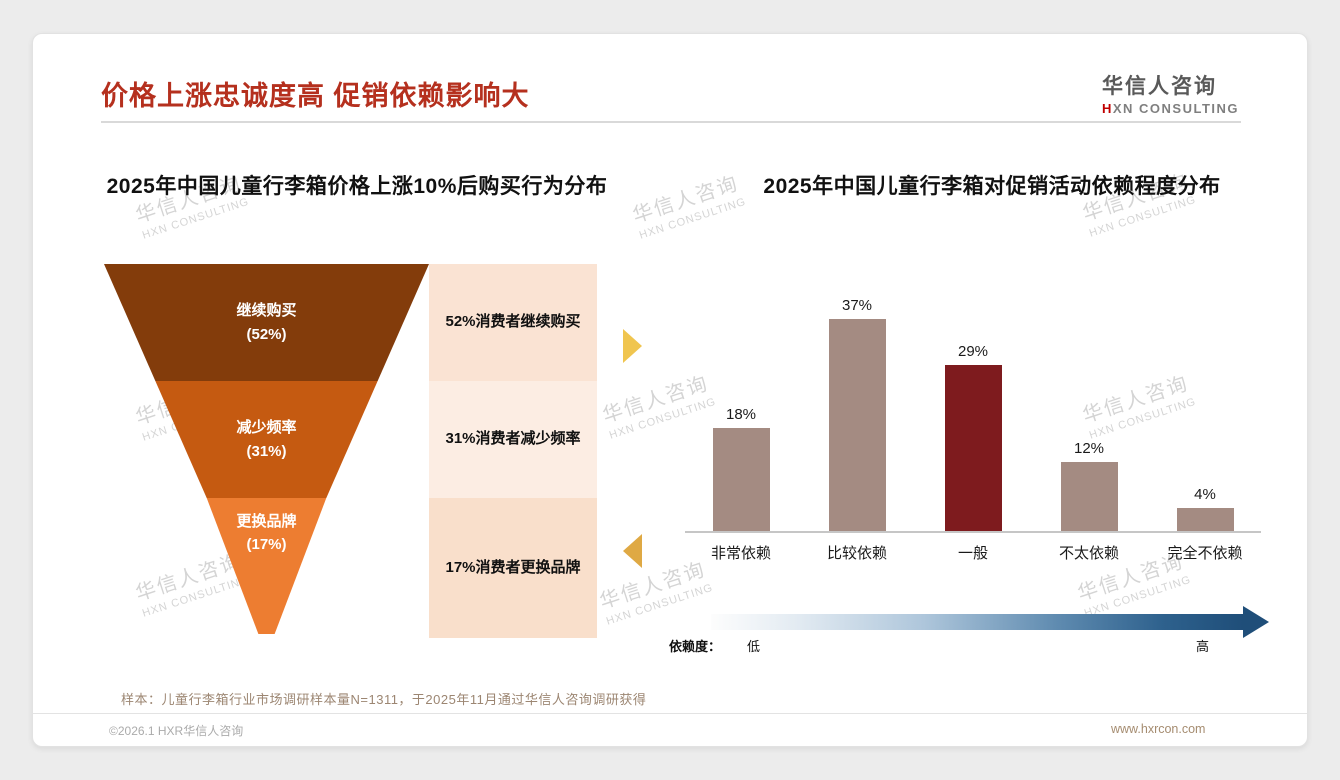  I want to click on funnel-segment-label: 继续购买, so click(266, 311).